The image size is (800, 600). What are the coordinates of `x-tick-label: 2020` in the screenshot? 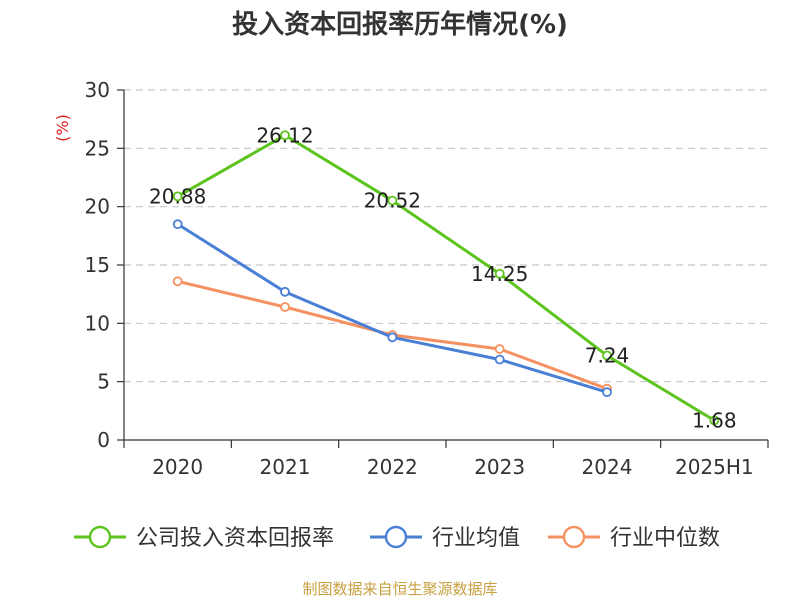 It's located at (177, 467).